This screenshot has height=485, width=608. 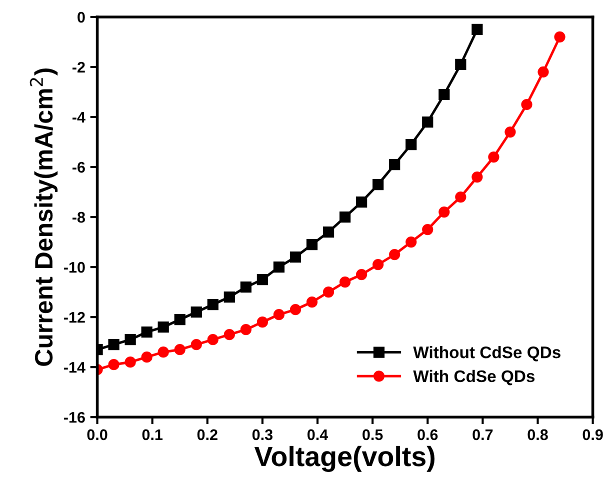 What do you see at coordinates (474, 378) in the screenshot?
I see `legend-label: With CdSe QDs` at bounding box center [474, 378].